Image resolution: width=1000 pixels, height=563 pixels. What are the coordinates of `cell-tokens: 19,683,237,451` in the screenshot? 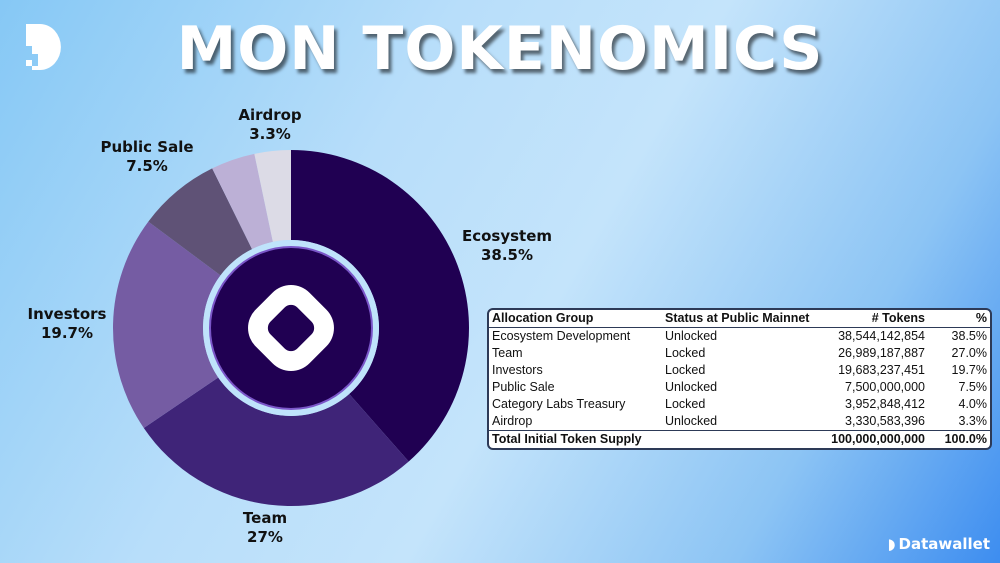 It's located at (881, 370).